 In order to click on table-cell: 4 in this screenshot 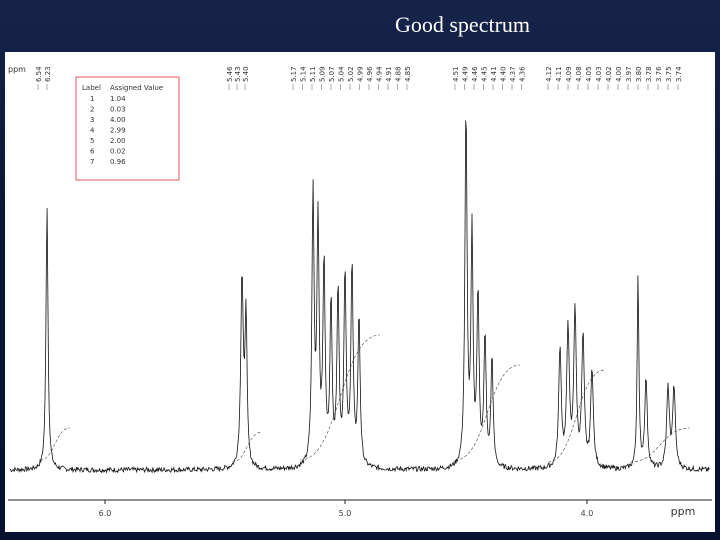, I will do `click(92, 131)`.